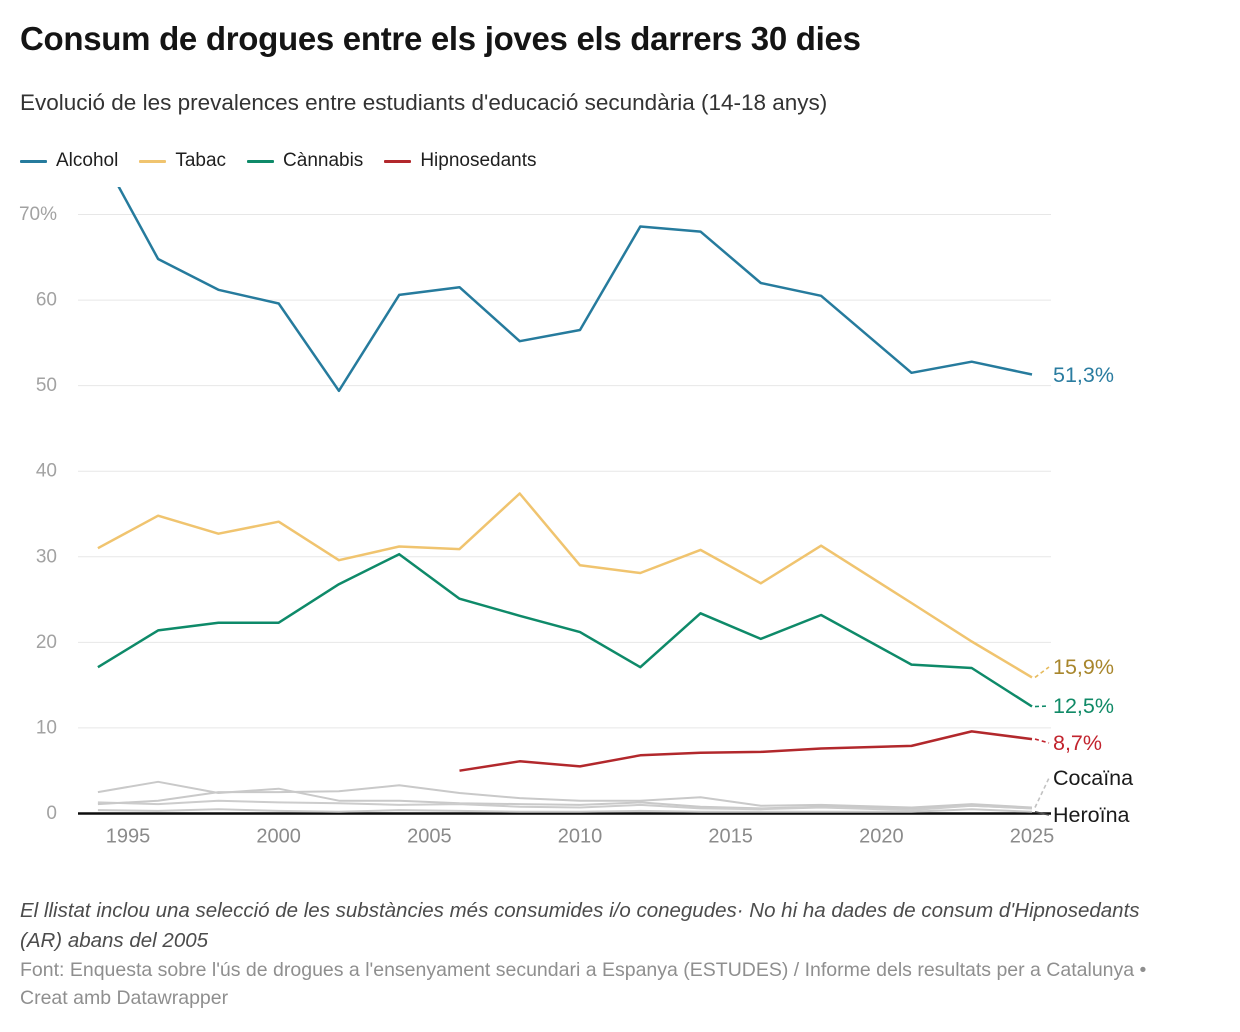 The image size is (1240, 1032). What do you see at coordinates (565, 810) in the screenshot?
I see `series-line-heroina` at bounding box center [565, 810].